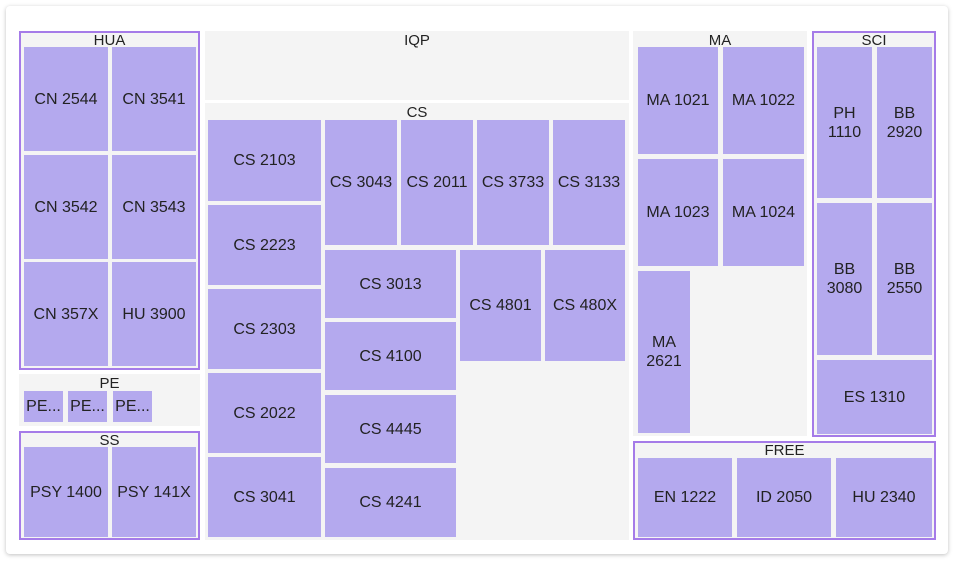 The width and height of the screenshot is (954, 563). I want to click on course-cell: CN 3542, so click(66, 207).